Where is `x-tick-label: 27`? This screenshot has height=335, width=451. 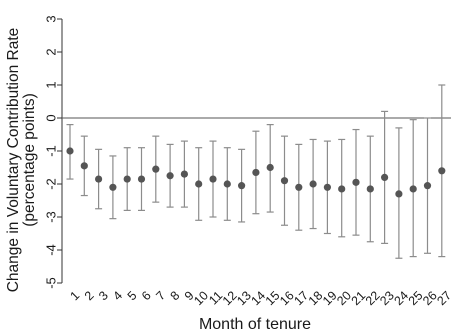
x-tick-label: 27 is located at coordinates (442, 298).